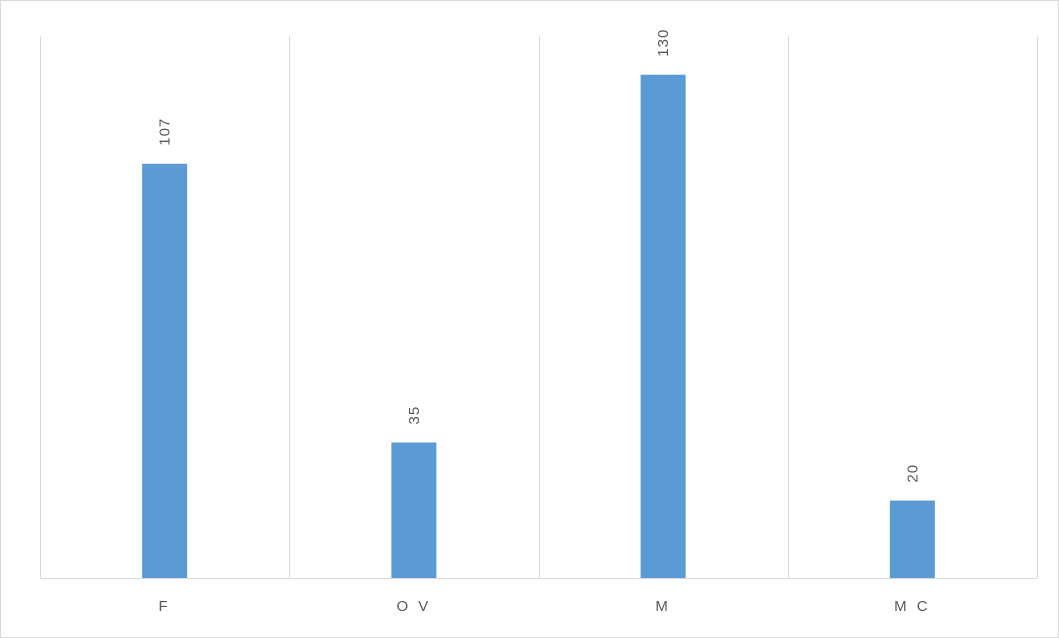  I want to click on x-tick-label-0: F, so click(165, 606).